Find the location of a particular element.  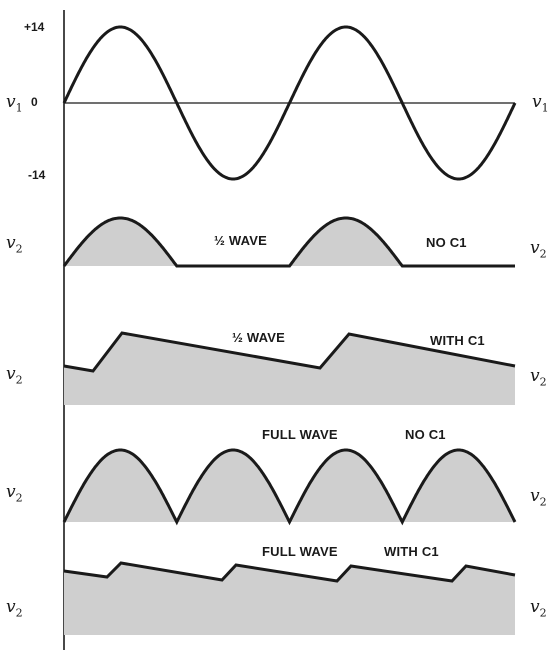

v2-label-right-row3: v2 is located at coordinates (538, 377).